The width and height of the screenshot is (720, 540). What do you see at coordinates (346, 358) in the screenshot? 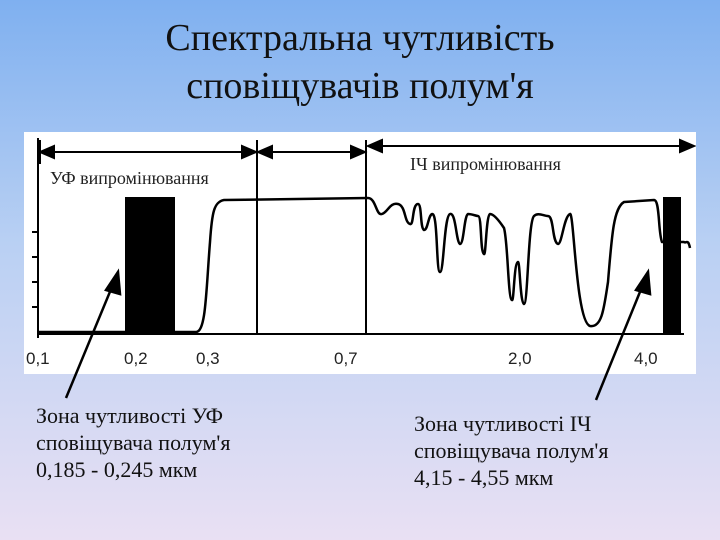
I see `x-tick-label: 0,7` at bounding box center [346, 358].